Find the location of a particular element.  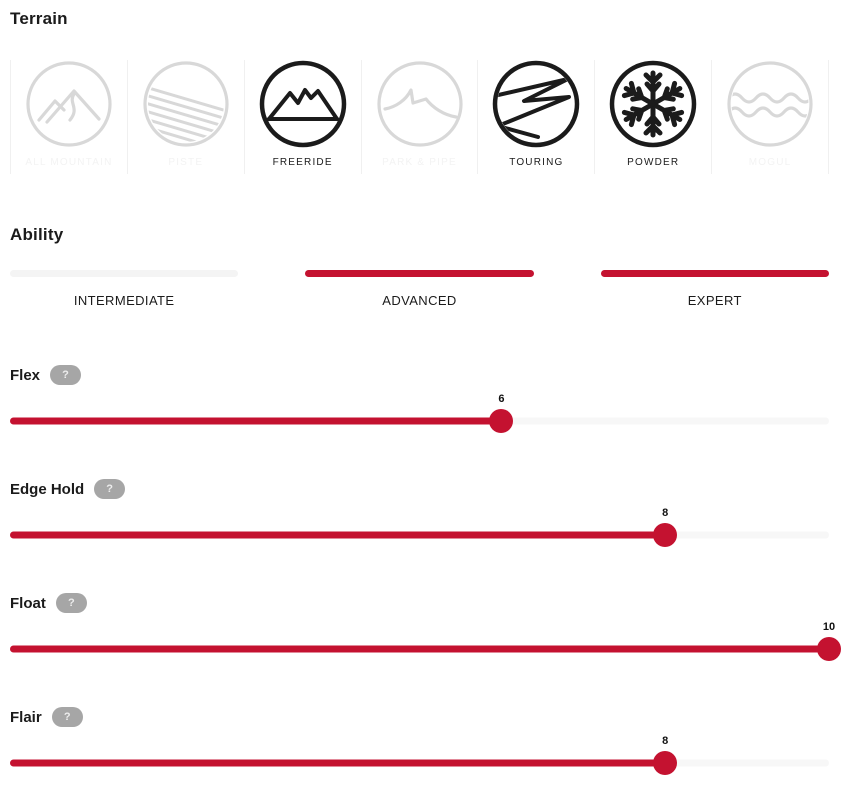

ability-options: INTERMEDIATE ADVANCED EXPERT is located at coordinates (419, 289).